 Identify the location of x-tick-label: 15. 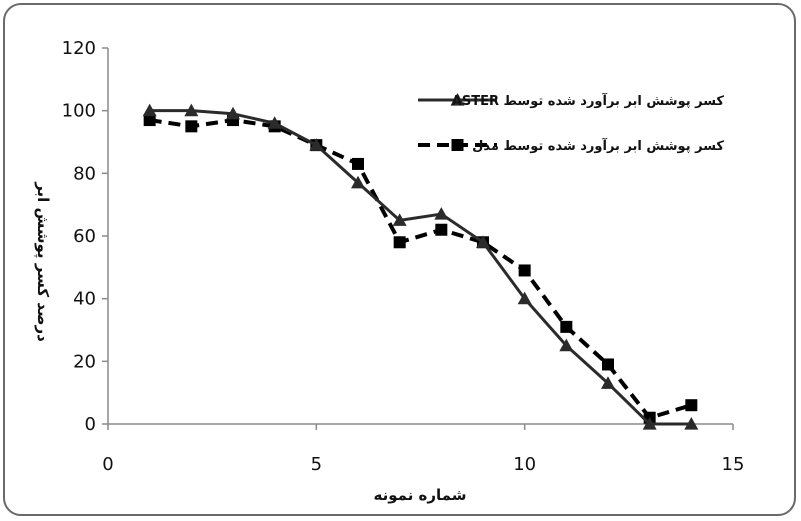
(733, 464).